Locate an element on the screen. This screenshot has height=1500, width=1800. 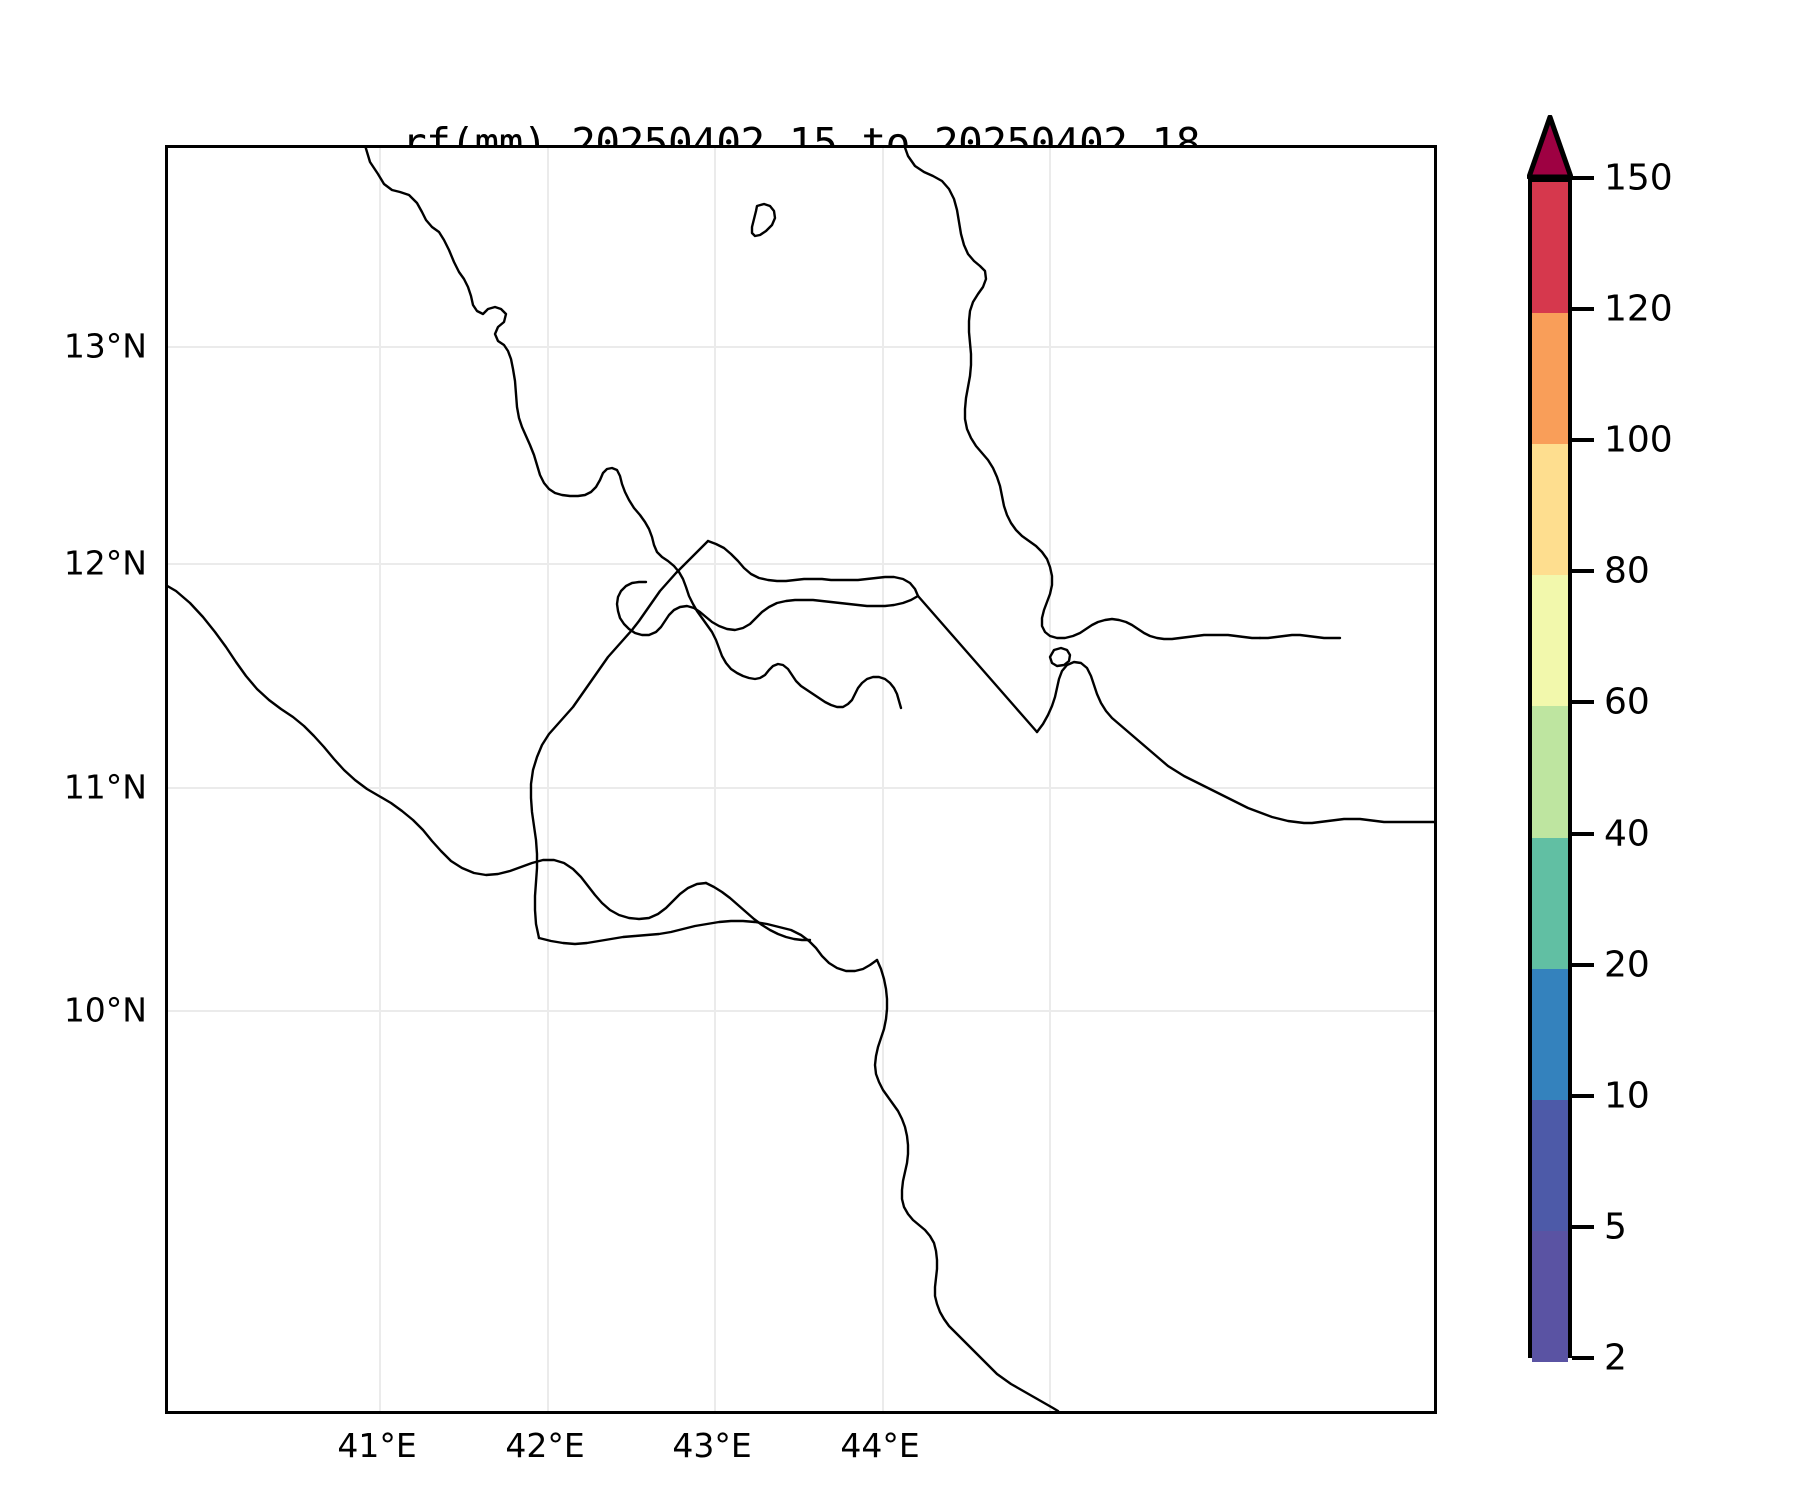
border-ethiopia-afar is located at coordinates (758, 911).